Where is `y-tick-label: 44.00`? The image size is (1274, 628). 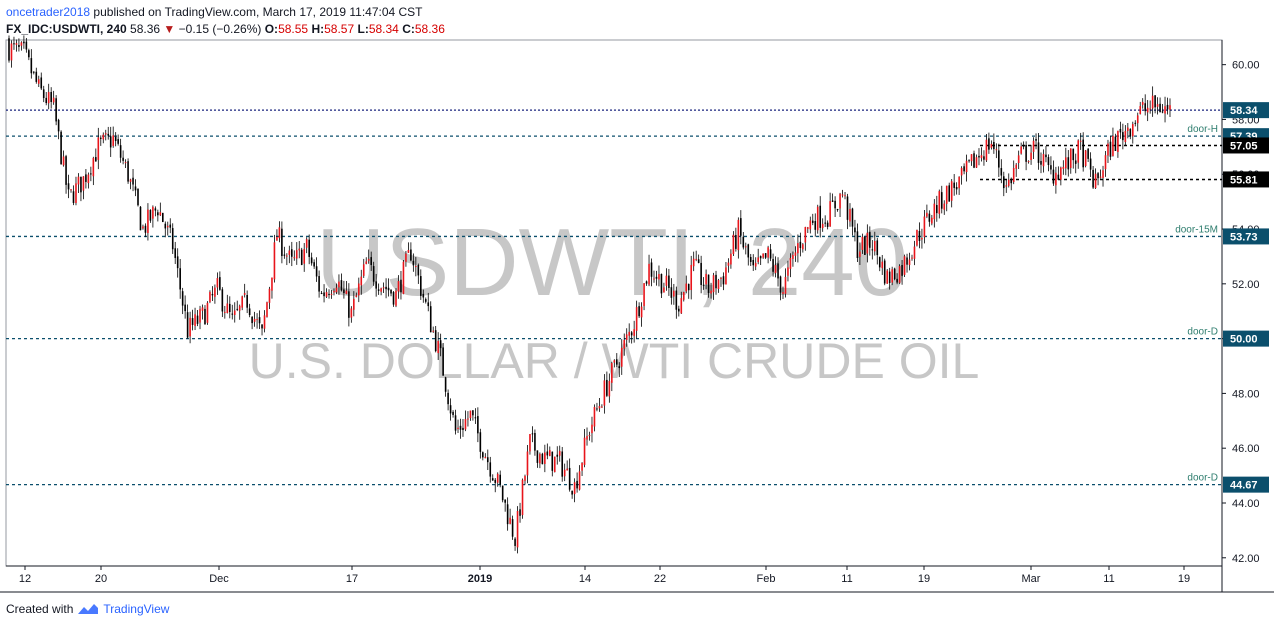 y-tick-label: 44.00 is located at coordinates (1246, 504).